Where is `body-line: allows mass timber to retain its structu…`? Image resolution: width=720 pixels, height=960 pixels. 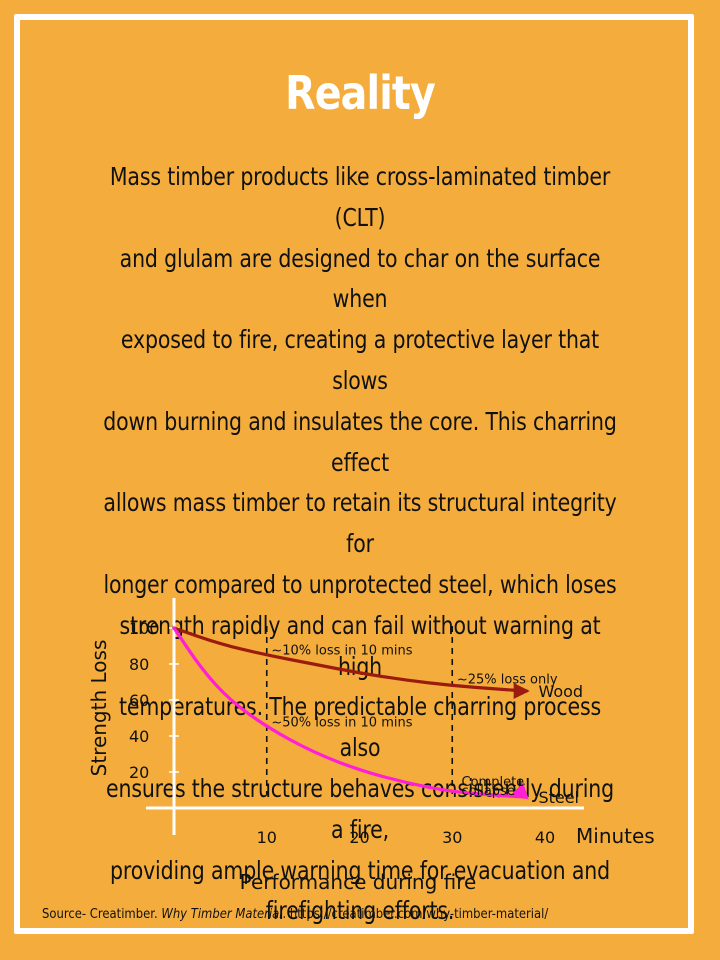 body-line: allows mass timber to retain its structu… is located at coordinates (360, 523).